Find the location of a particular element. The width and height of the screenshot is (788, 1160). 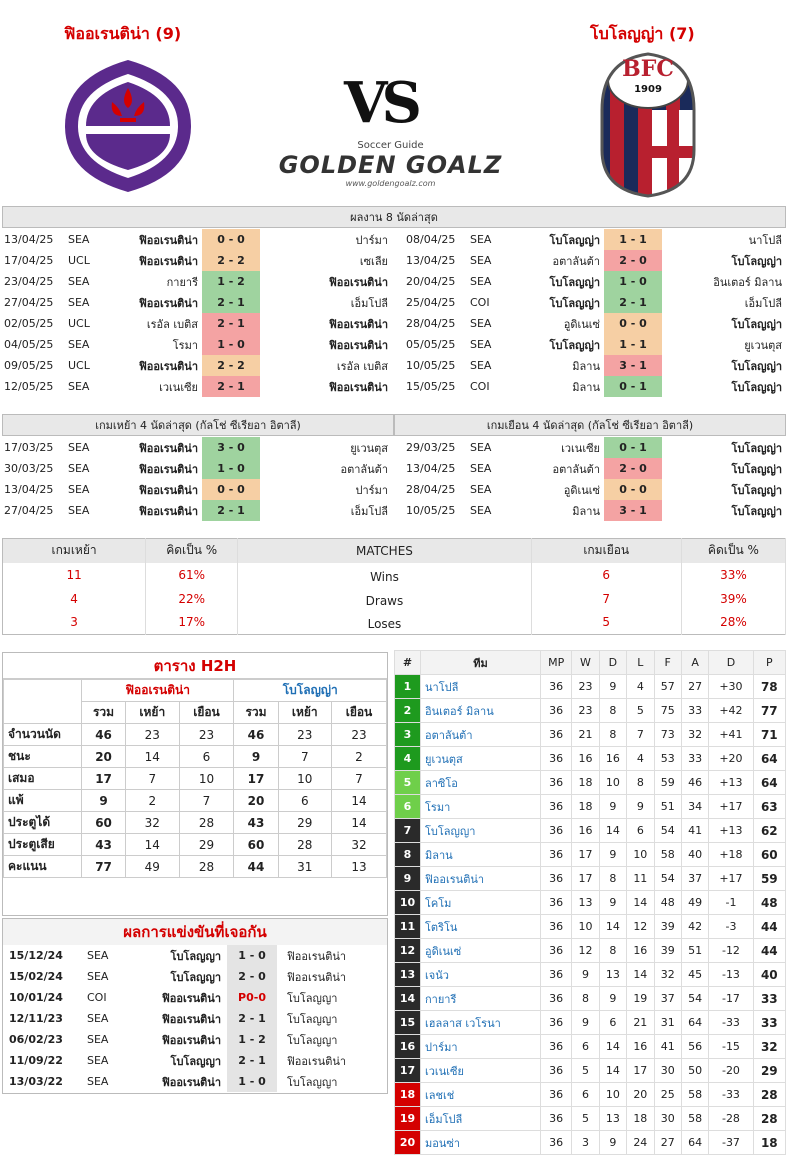

match-date: 20/04/25 is located at coordinates (431, 281).